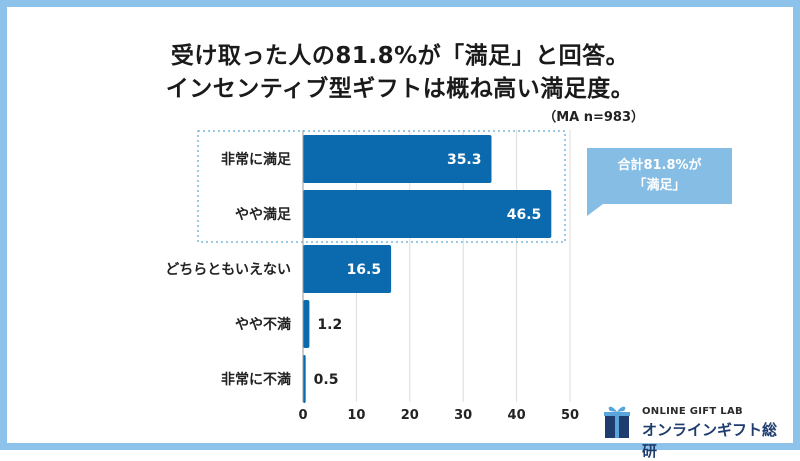 The height and width of the screenshot is (461, 800). I want to click on callout-tail, so click(595, 210).